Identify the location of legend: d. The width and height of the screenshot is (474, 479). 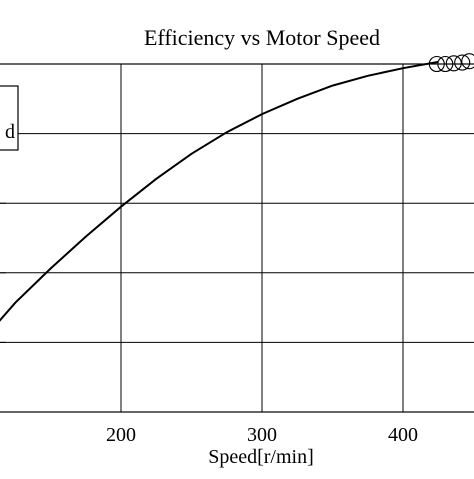
(9, 118).